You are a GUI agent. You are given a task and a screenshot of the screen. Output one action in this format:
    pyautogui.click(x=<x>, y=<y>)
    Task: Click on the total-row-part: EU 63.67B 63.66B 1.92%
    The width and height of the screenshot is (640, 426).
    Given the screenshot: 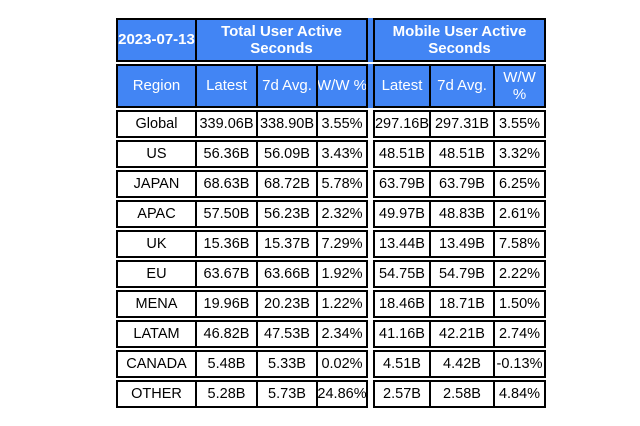 What is the action you would take?
    pyautogui.click(x=242, y=274)
    